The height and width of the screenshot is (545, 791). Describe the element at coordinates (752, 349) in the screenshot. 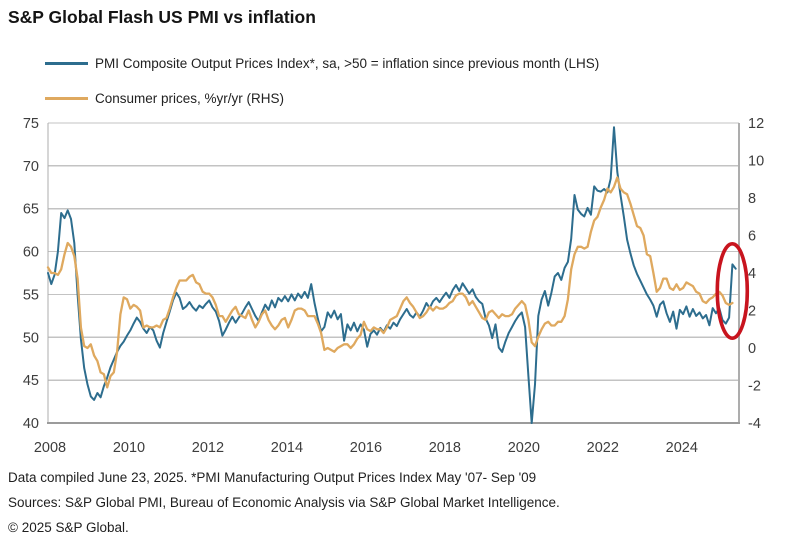

I see `y-axis-label-right: 0` at that location.